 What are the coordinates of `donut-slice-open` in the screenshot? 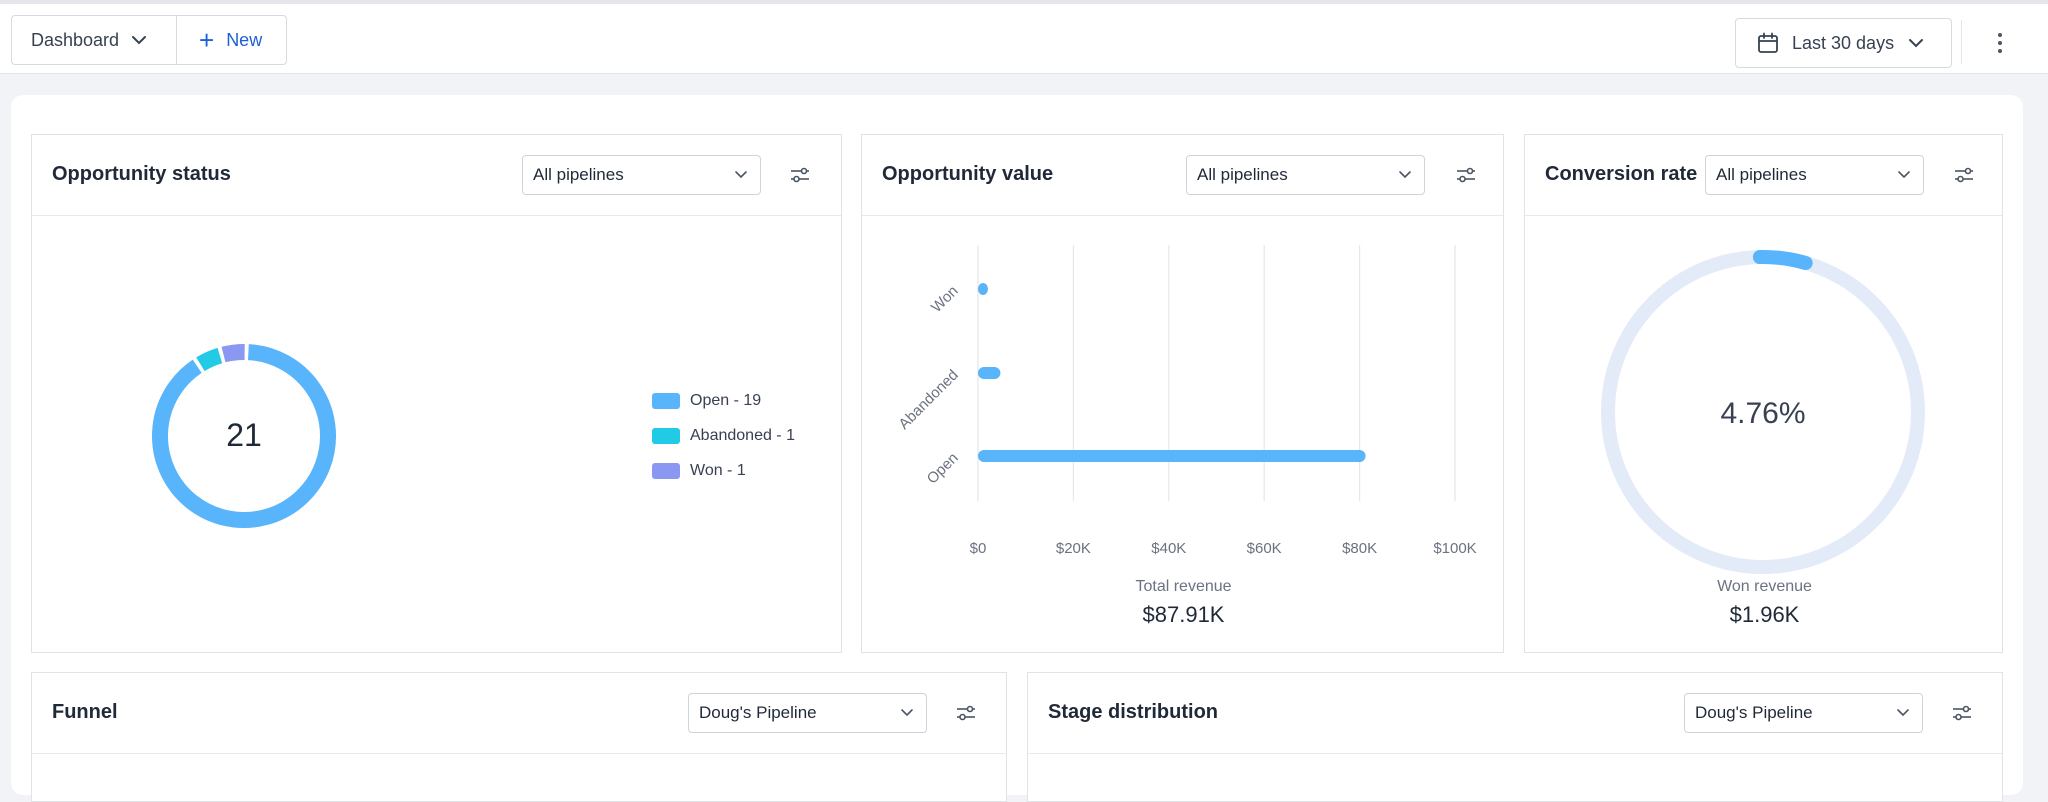 It's located at (244, 436).